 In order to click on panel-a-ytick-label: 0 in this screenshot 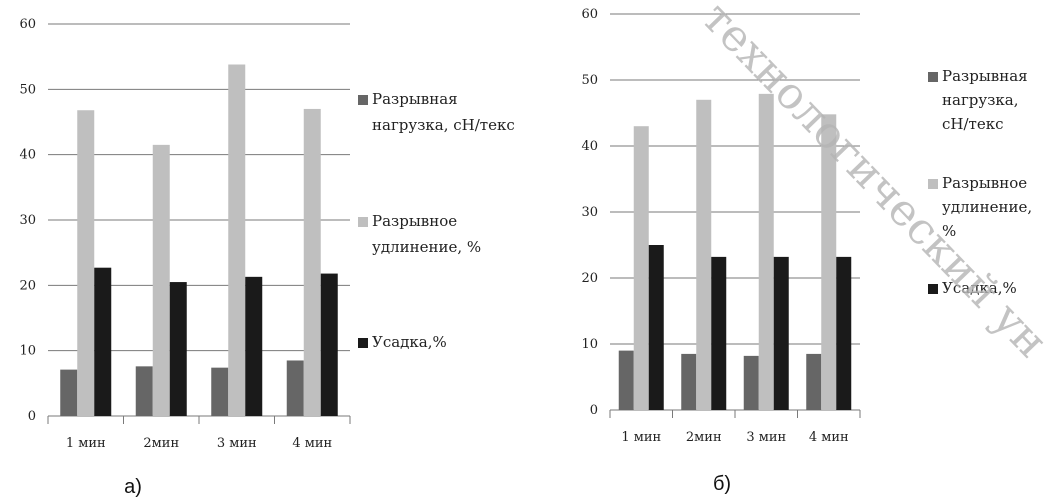, I will do `click(32, 416)`.